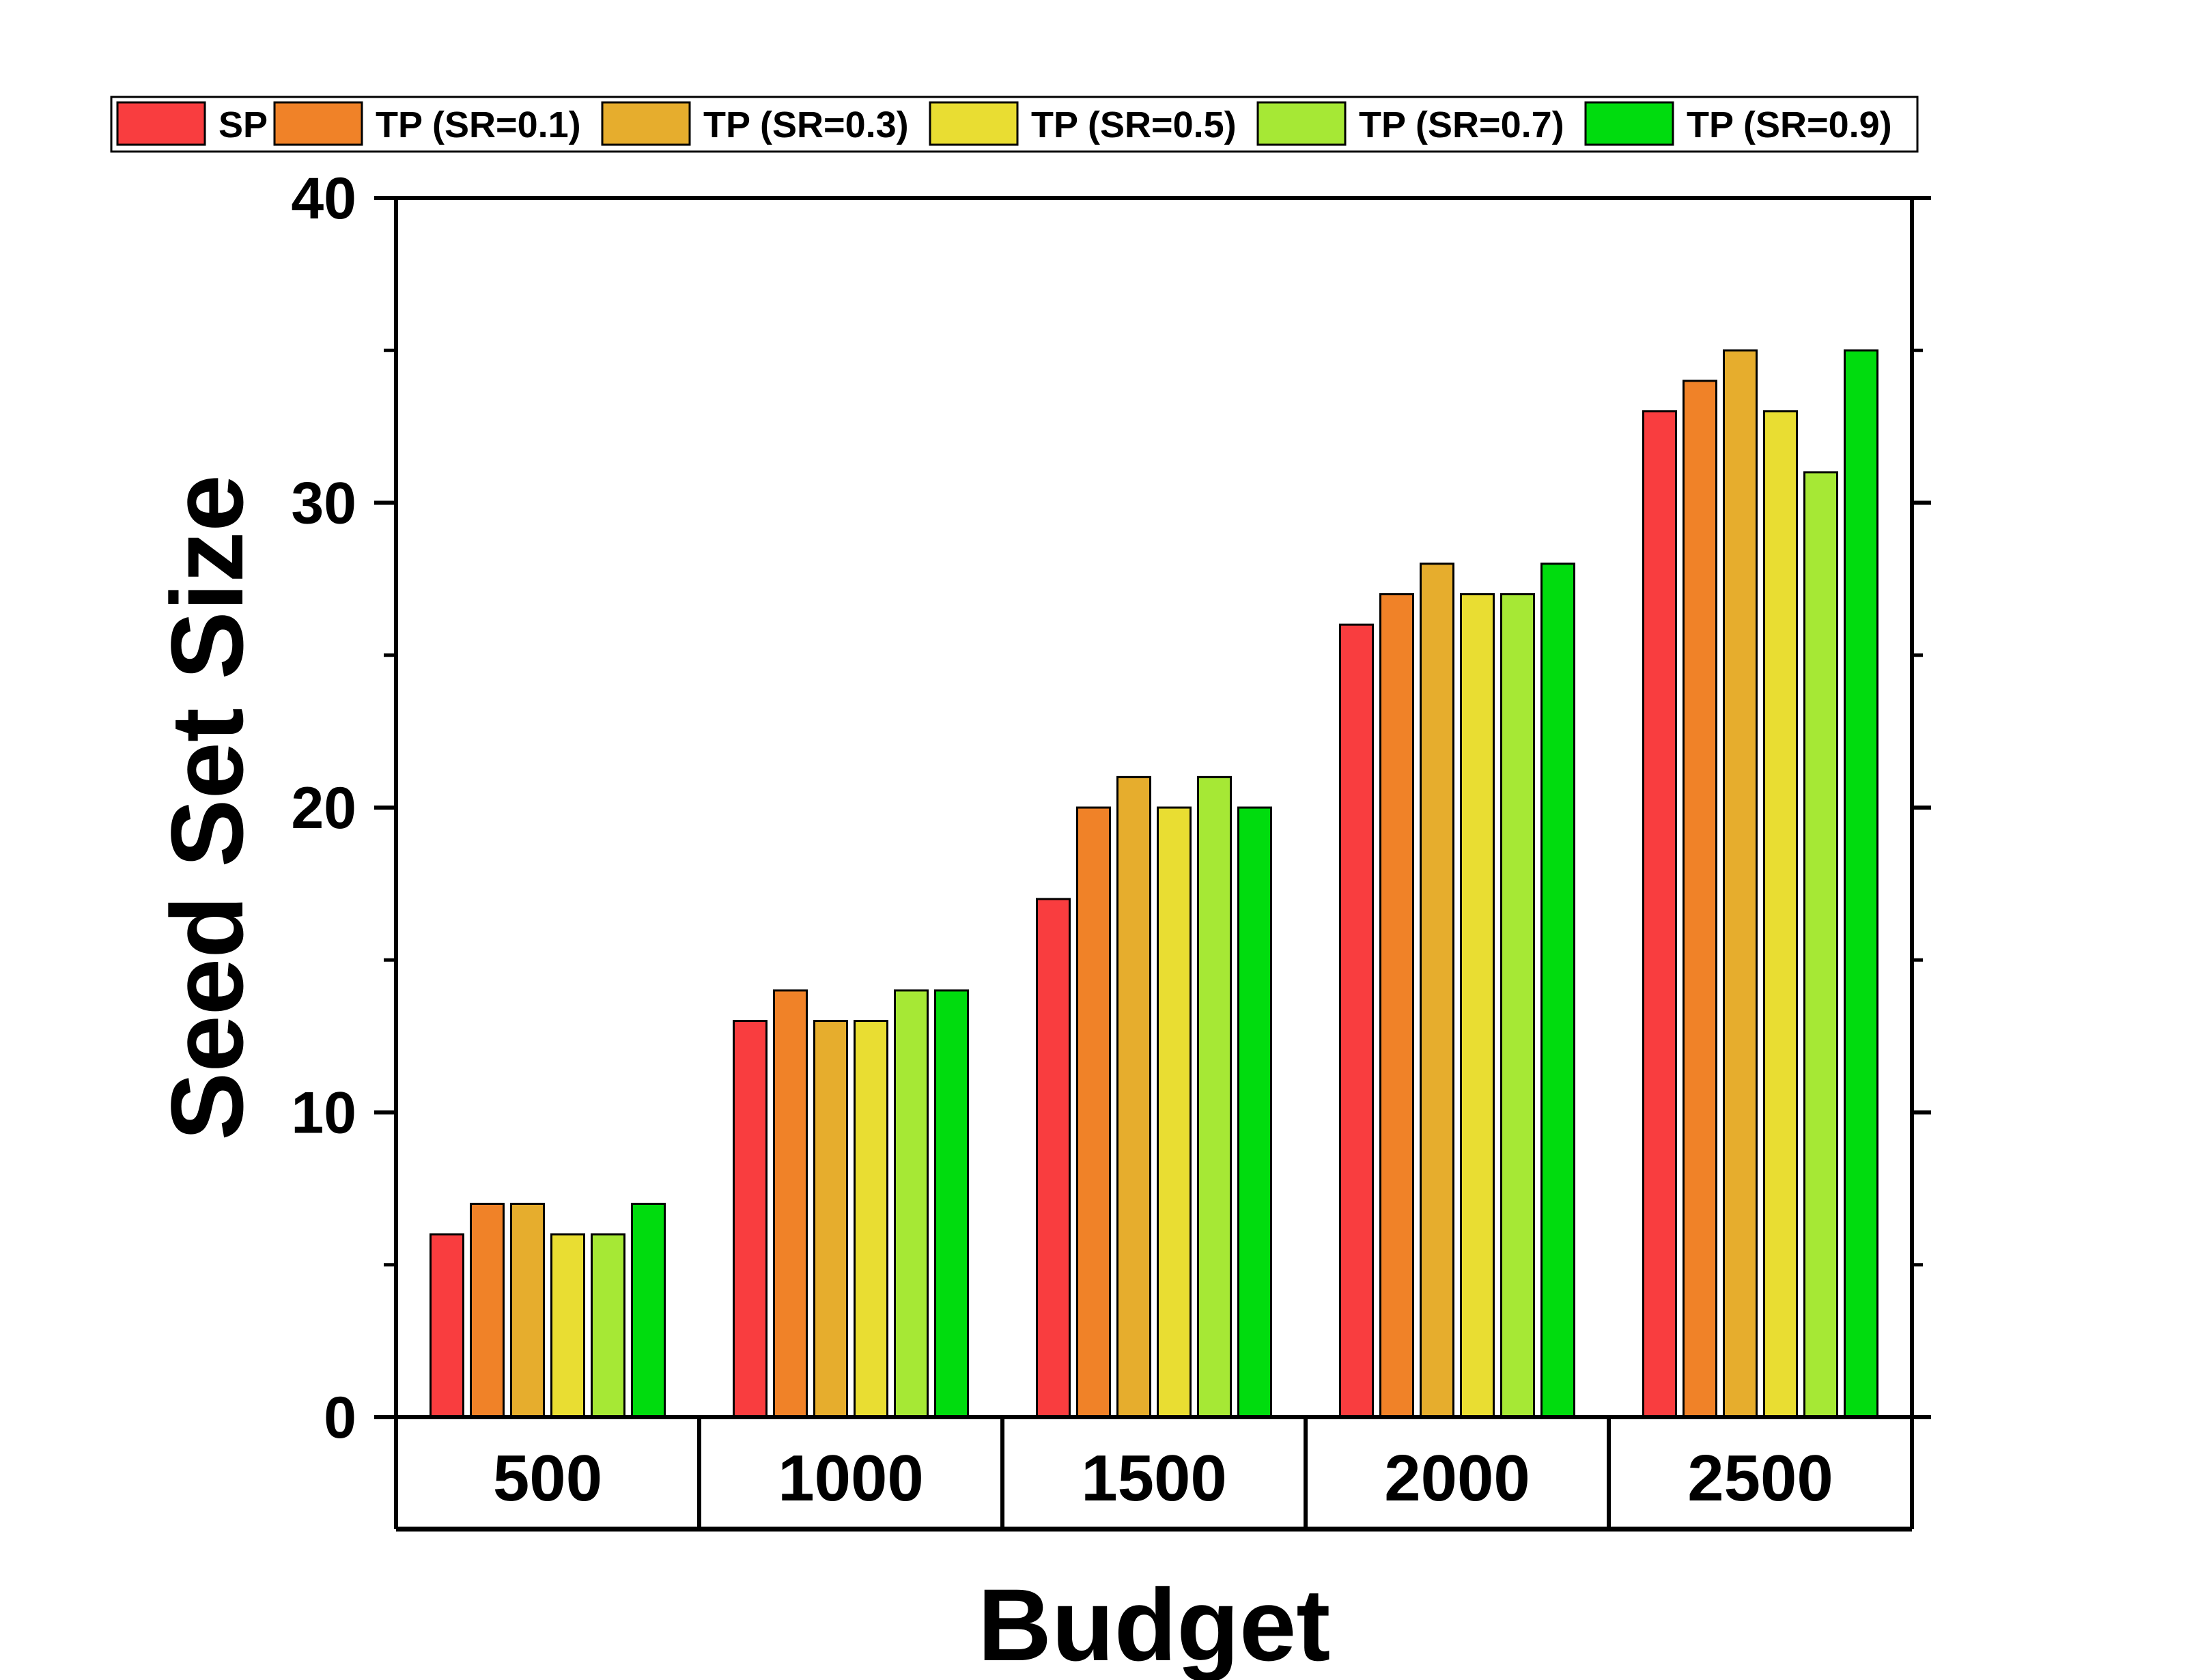 The image size is (2196, 1680). Describe the element at coordinates (1154, 1623) in the screenshot. I see `x-axis-title: Budget` at that location.